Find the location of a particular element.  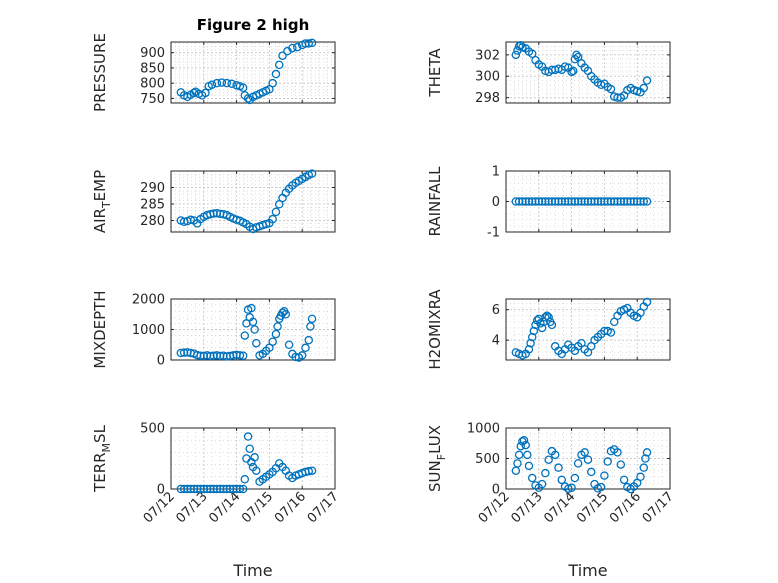

y-tick-label: 300 is located at coordinates (487, 77).